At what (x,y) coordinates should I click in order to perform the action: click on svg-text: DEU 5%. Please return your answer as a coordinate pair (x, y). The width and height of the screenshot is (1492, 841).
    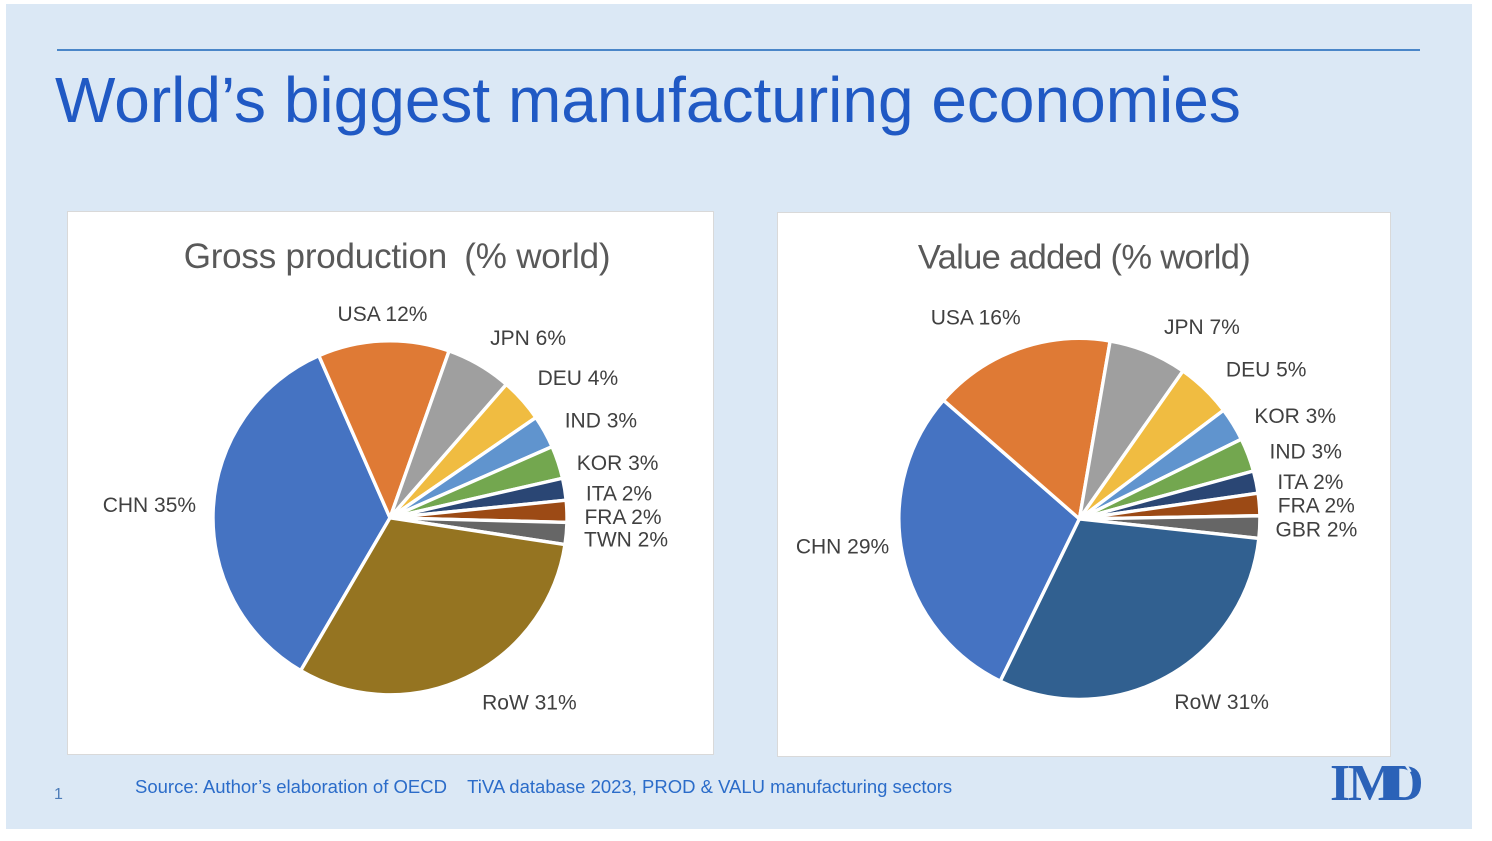
    Looking at the image, I should click on (1266, 369).